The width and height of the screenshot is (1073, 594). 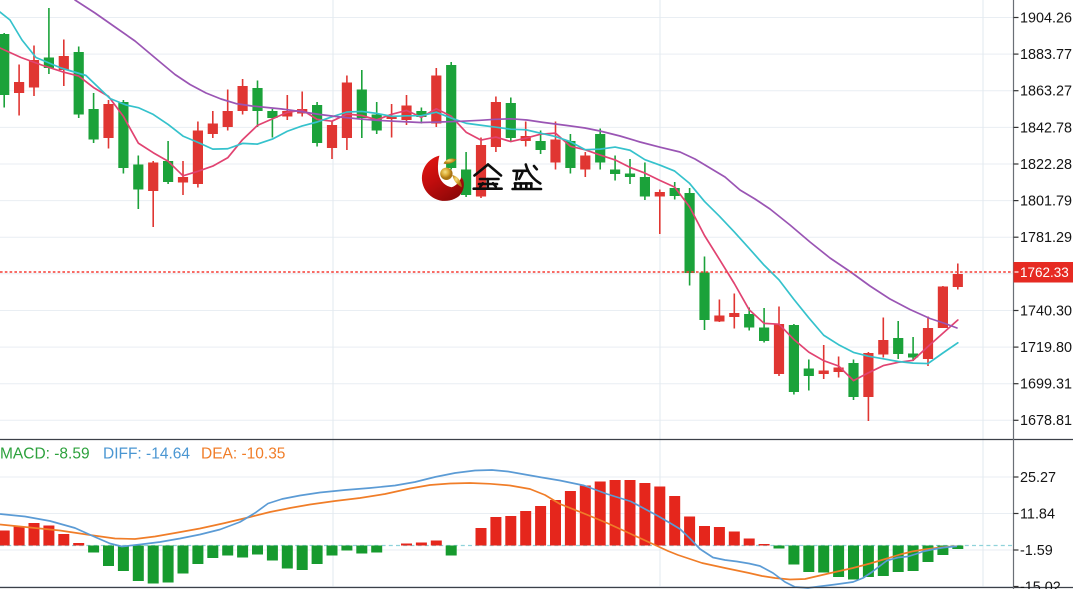 What do you see at coordinates (1046, 55) in the screenshot?
I see `svg-text: 1883.77` at bounding box center [1046, 55].